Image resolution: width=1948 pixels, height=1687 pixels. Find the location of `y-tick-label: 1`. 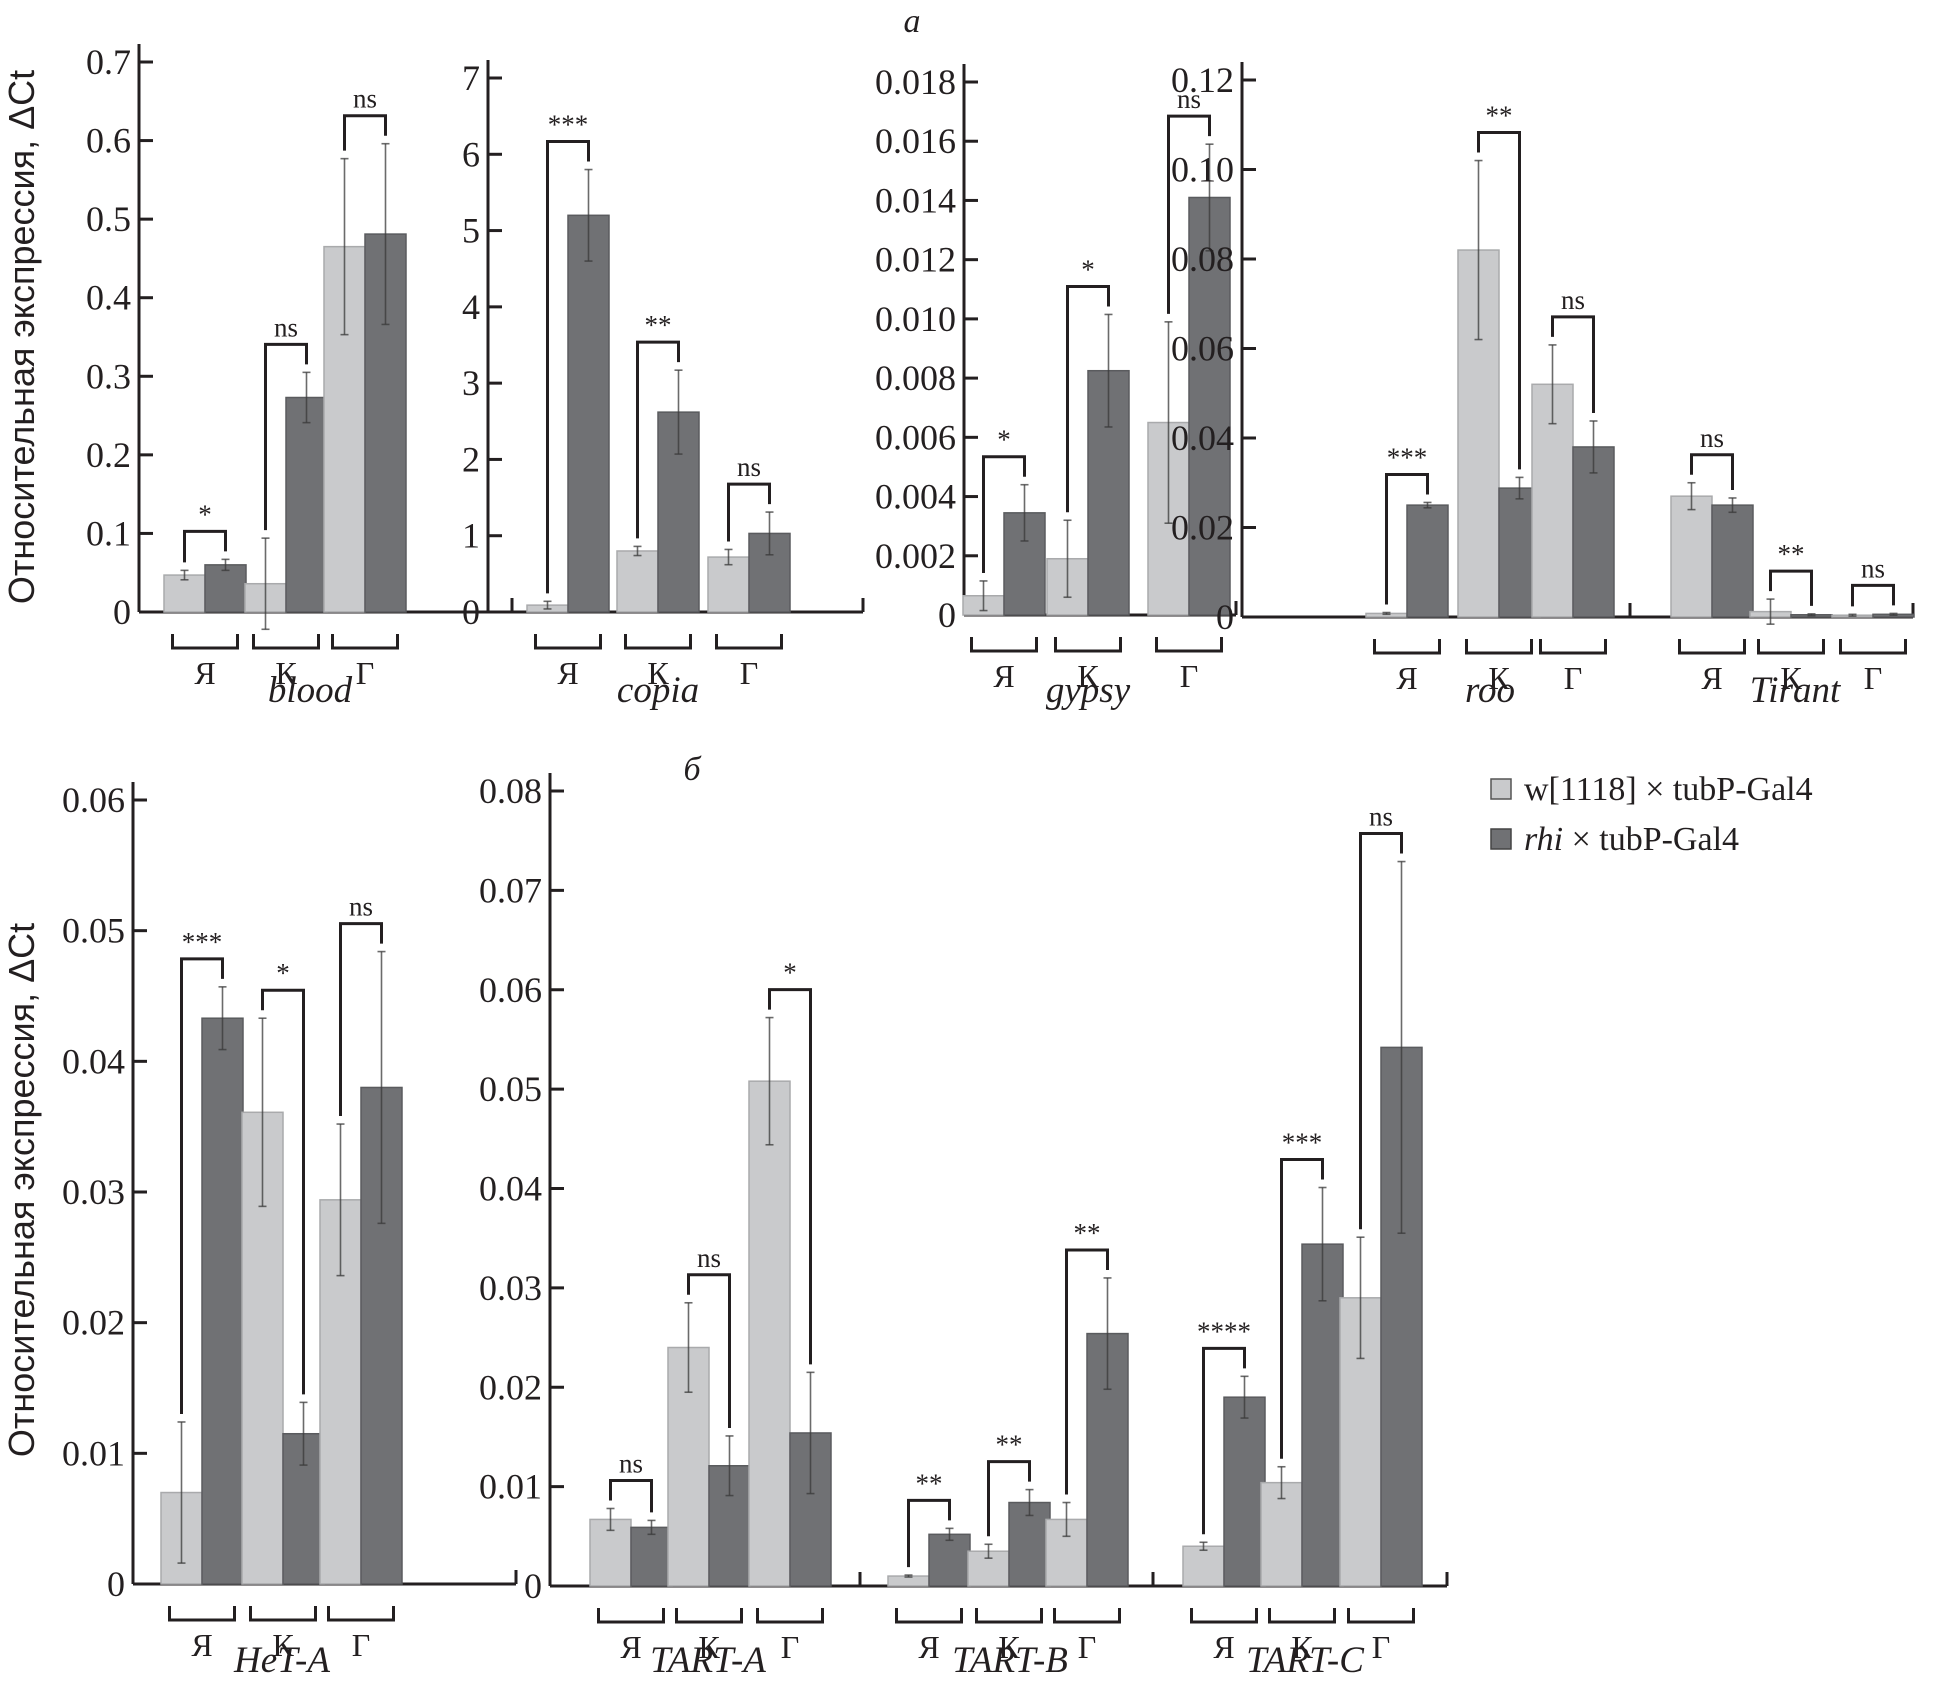

y-tick-label: 1 is located at coordinates (471, 536).